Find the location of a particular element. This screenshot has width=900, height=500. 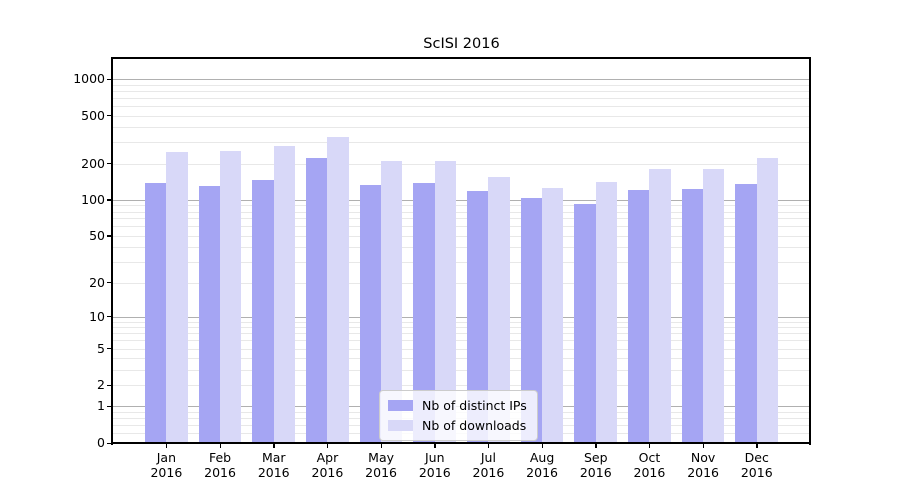

left-spine is located at coordinates (112, 251).